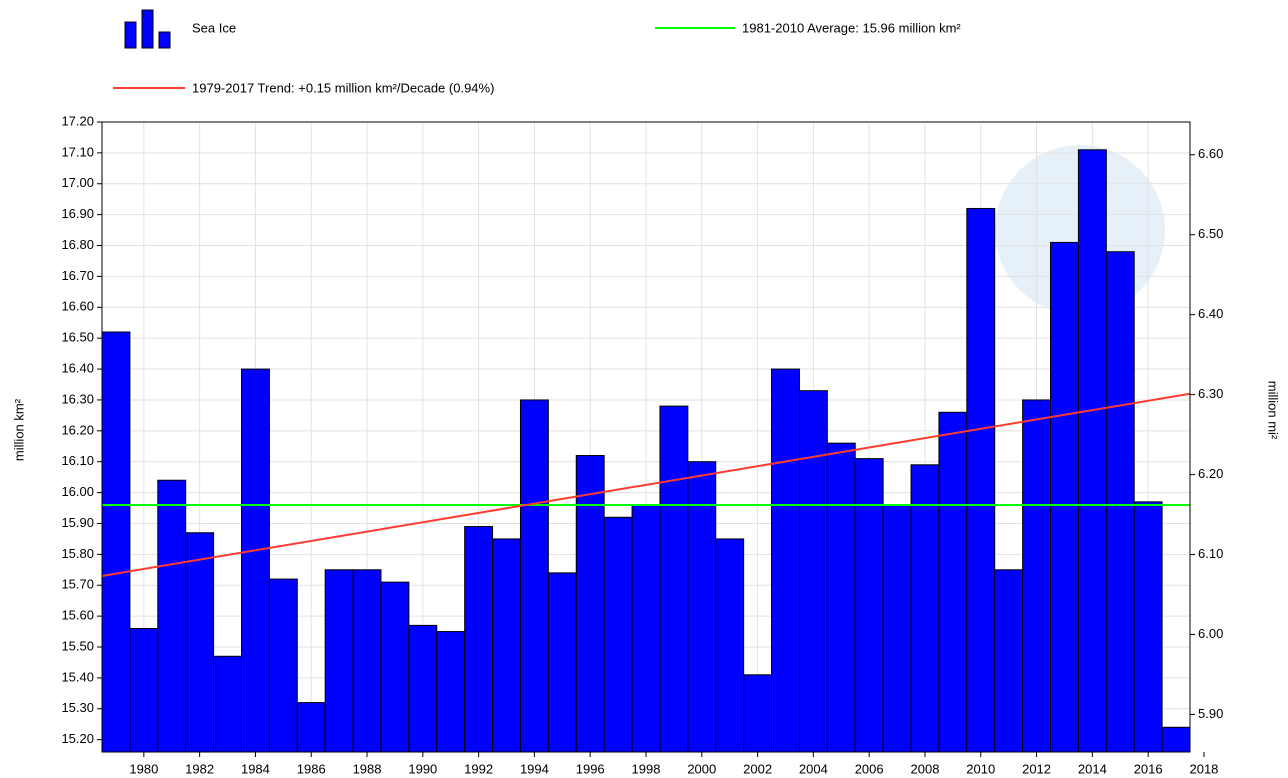 The width and height of the screenshot is (1288, 778). I want to click on y2-tick-label: 6.00, so click(1210, 633).